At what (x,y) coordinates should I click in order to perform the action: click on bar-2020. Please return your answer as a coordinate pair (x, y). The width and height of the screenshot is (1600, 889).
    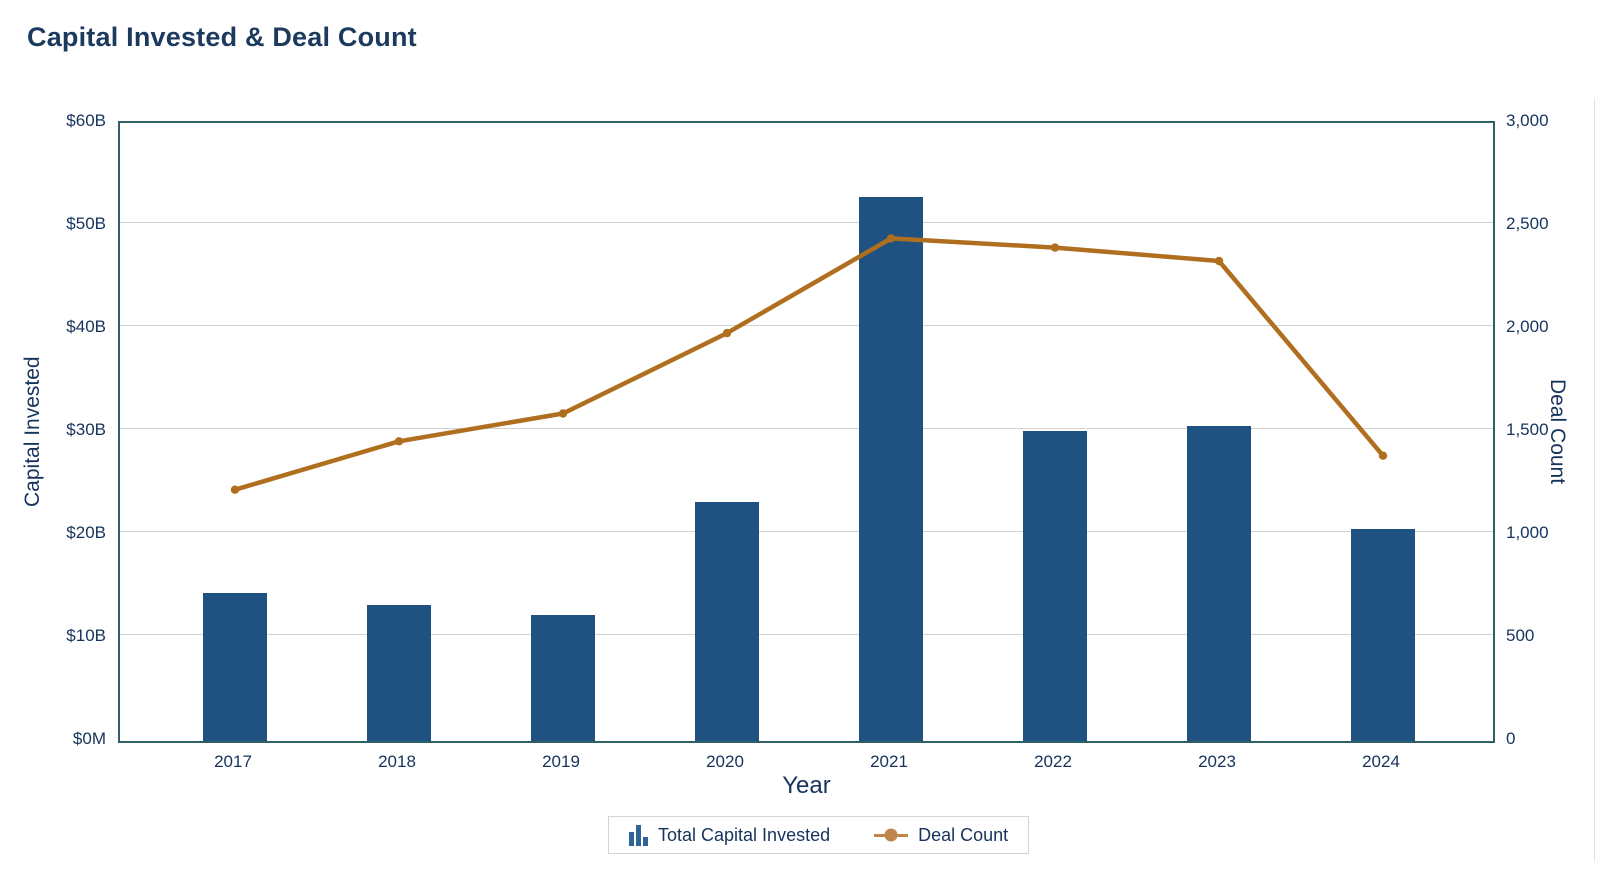
    Looking at the image, I should click on (727, 621).